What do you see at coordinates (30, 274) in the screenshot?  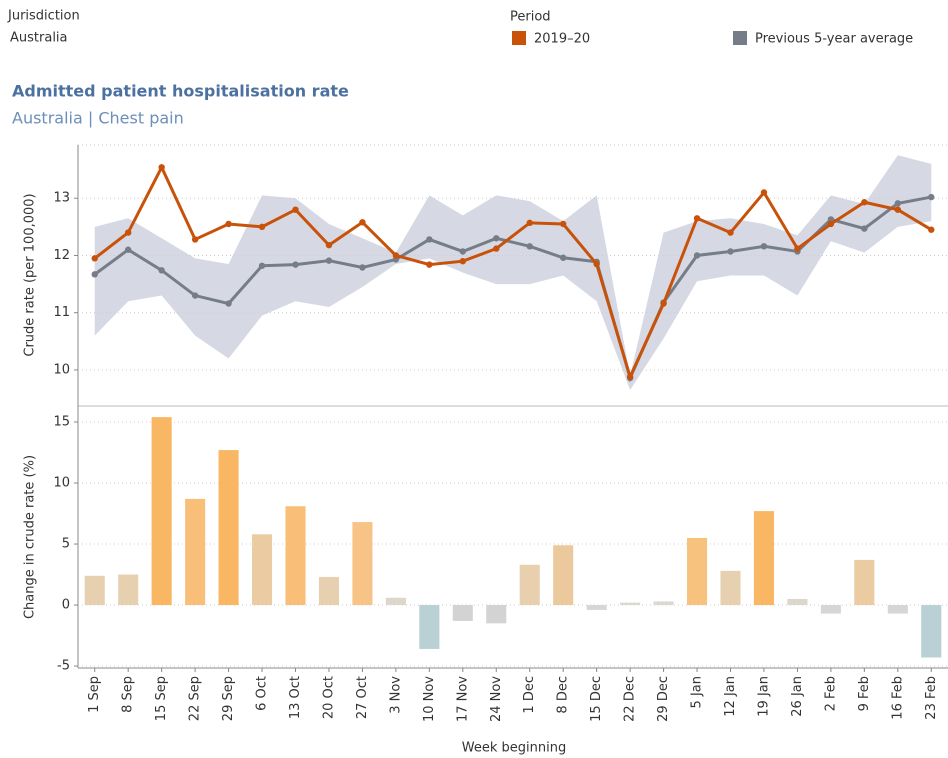 I see `y-axis-title: Crude rate (per 100,000)` at bounding box center [30, 274].